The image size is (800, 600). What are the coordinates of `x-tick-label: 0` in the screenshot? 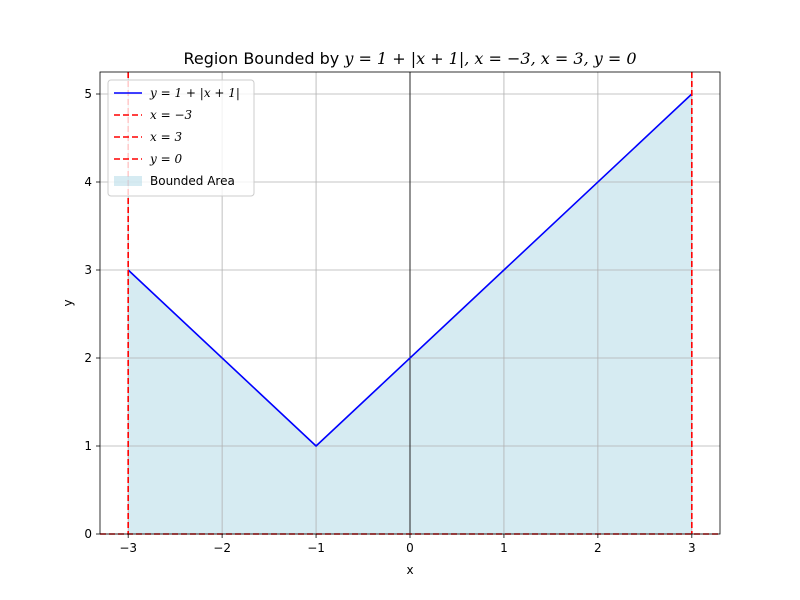 It's located at (410, 548).